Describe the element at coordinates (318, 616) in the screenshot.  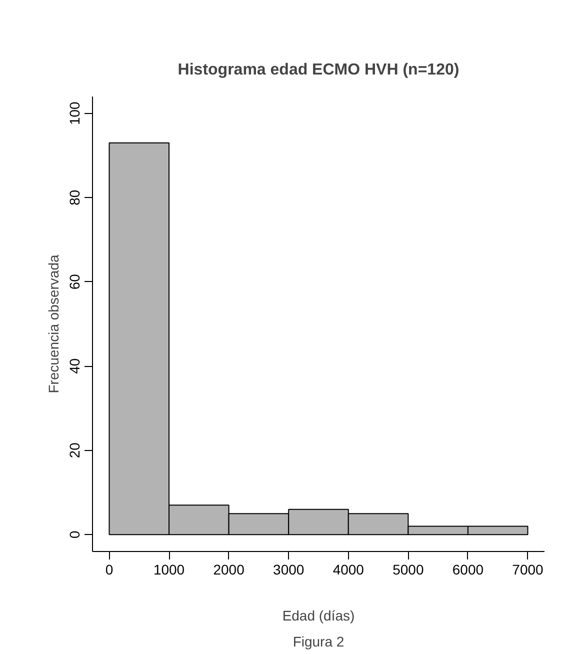
I see `x-axis-title: Edad (días)` at that location.